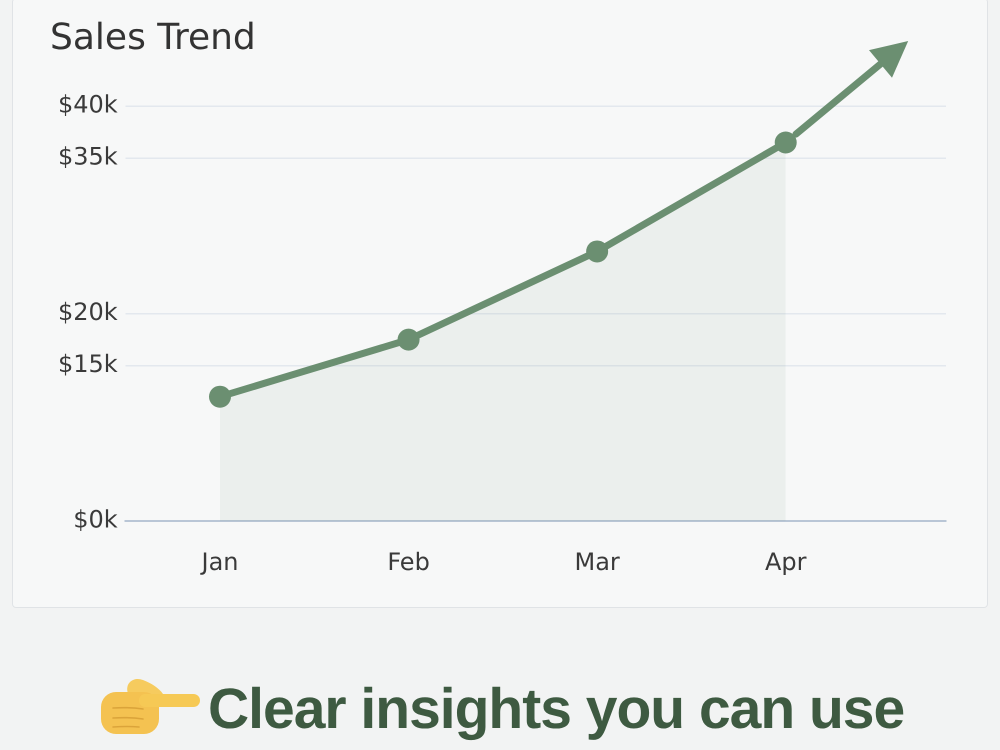 Image resolution: width=1000 pixels, height=750 pixels. What do you see at coordinates (95, 519) in the screenshot?
I see `y-tick-label: $0k` at bounding box center [95, 519].